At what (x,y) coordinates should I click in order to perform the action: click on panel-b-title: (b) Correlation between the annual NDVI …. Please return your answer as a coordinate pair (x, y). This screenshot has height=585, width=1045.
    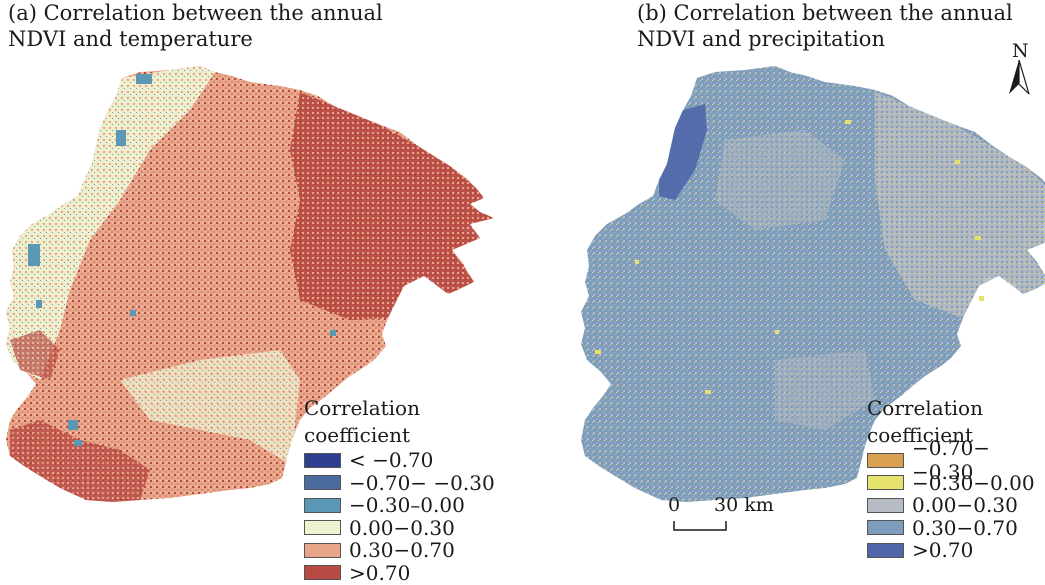
    Looking at the image, I should click on (825, 26).